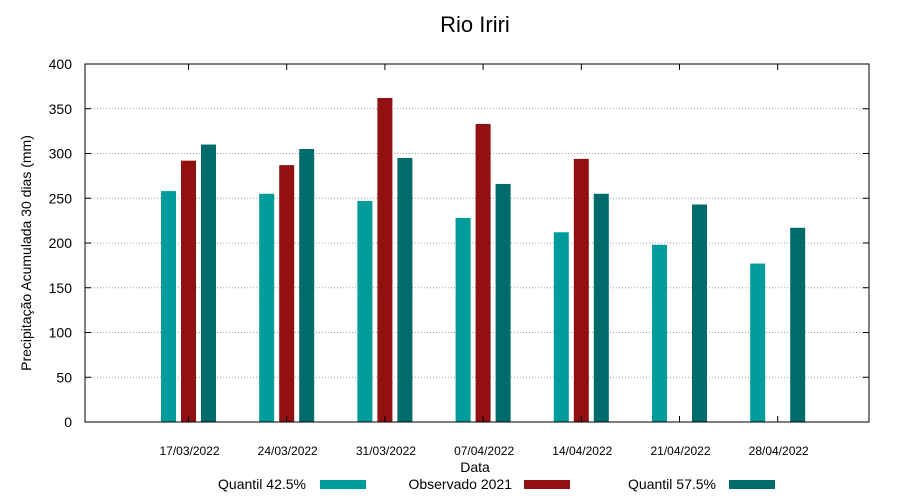  What do you see at coordinates (475, 467) in the screenshot?
I see `x-axis-label: Data` at bounding box center [475, 467].